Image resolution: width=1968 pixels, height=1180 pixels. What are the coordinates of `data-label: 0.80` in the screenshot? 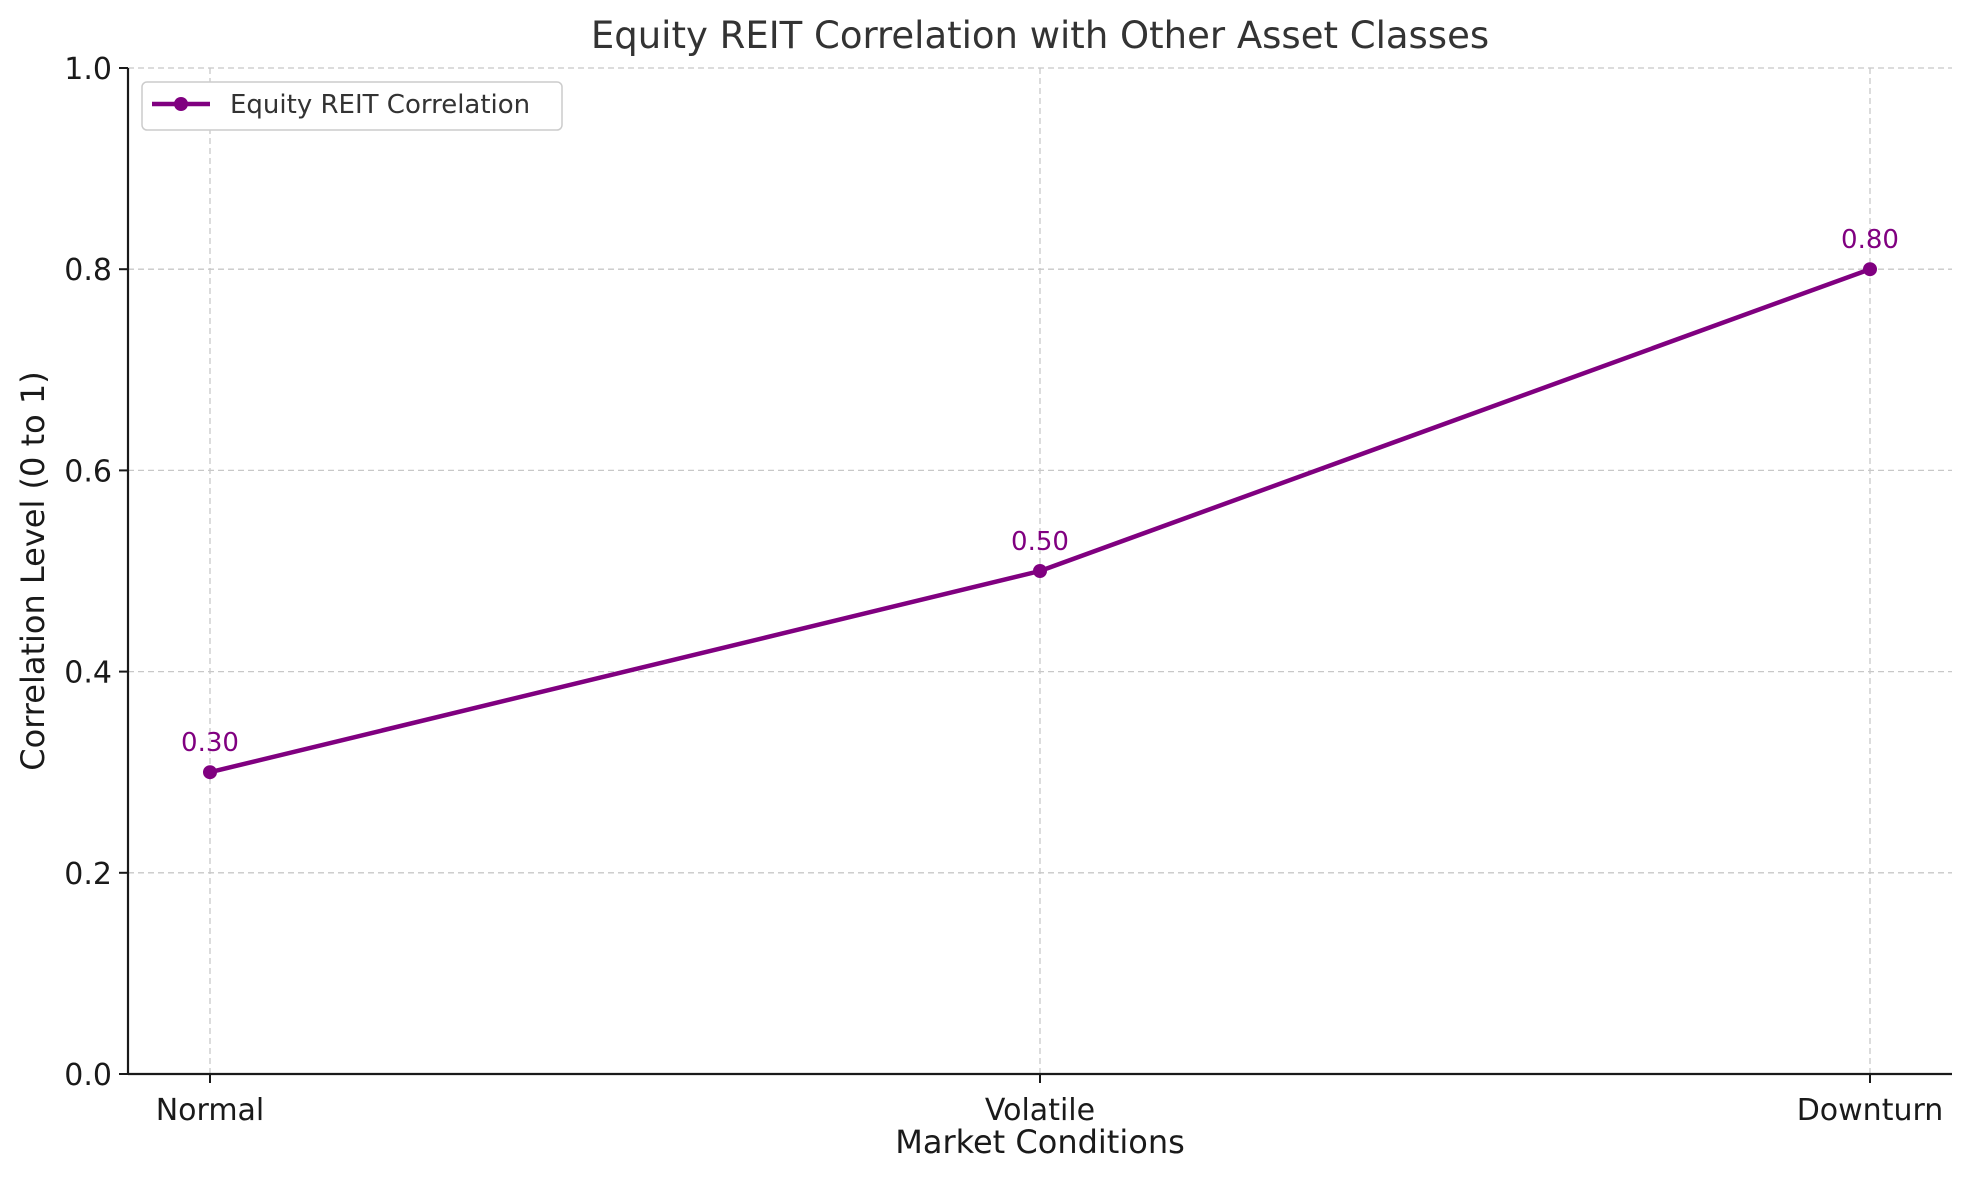 It's located at (1870, 240).